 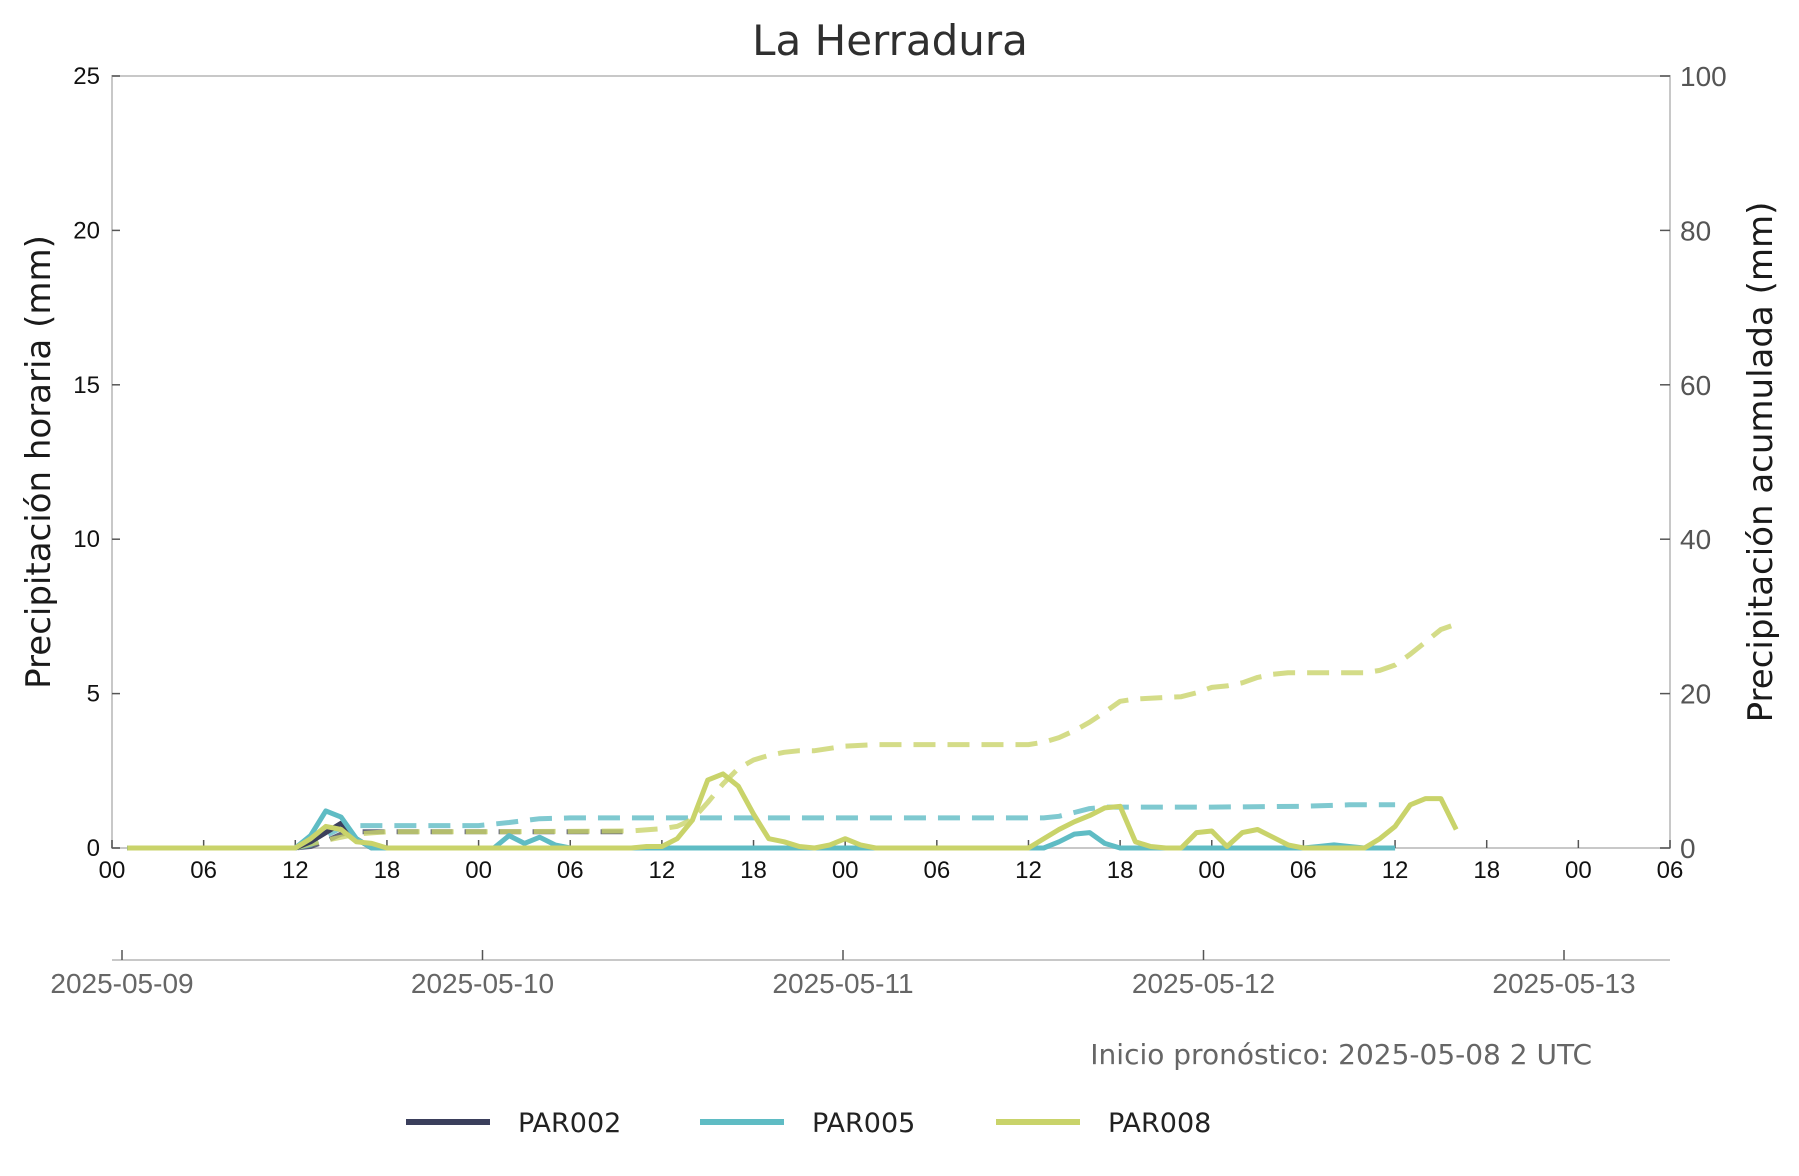 What do you see at coordinates (39, 462) in the screenshot?
I see `left-axis-label: Precipitación horaria (mm)` at bounding box center [39, 462].